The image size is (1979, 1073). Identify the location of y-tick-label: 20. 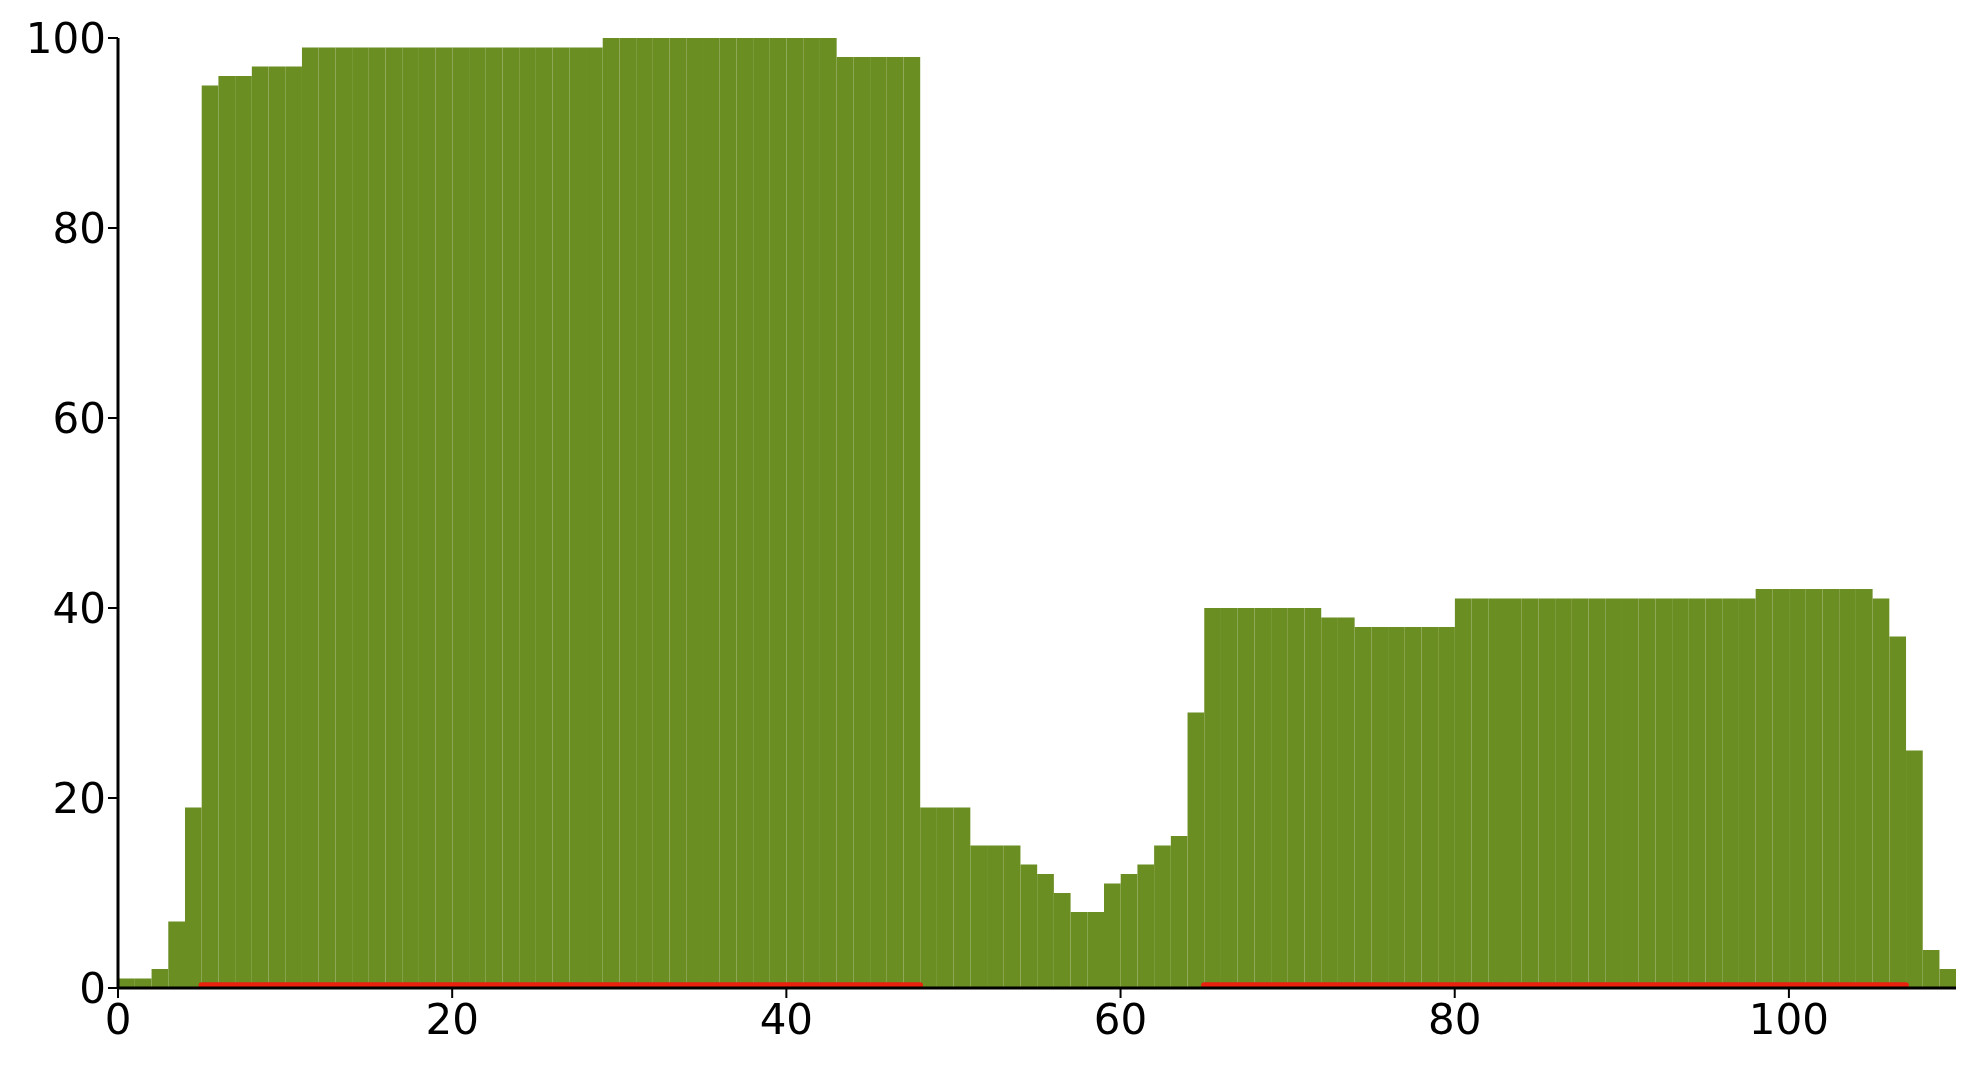
(79, 798).